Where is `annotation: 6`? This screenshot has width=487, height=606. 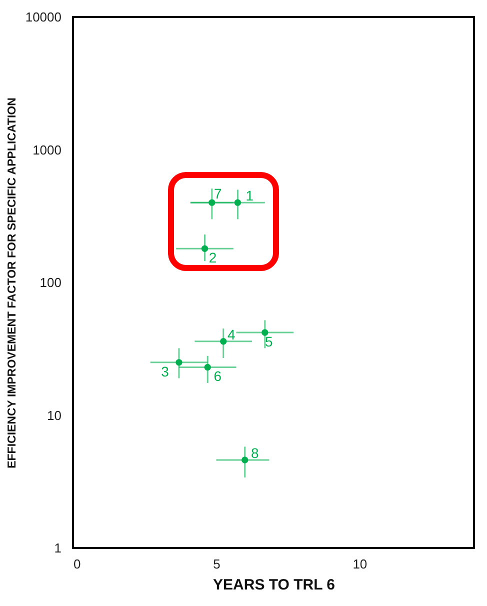
annotation: 6 is located at coordinates (218, 376).